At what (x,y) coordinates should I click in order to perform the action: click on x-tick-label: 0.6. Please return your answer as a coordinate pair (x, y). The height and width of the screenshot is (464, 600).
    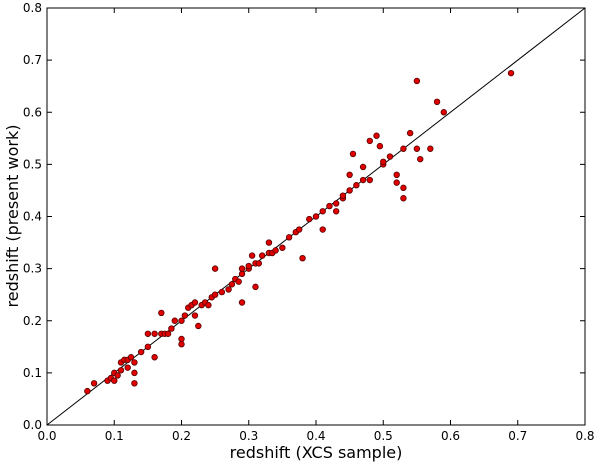
    Looking at the image, I should click on (450, 436).